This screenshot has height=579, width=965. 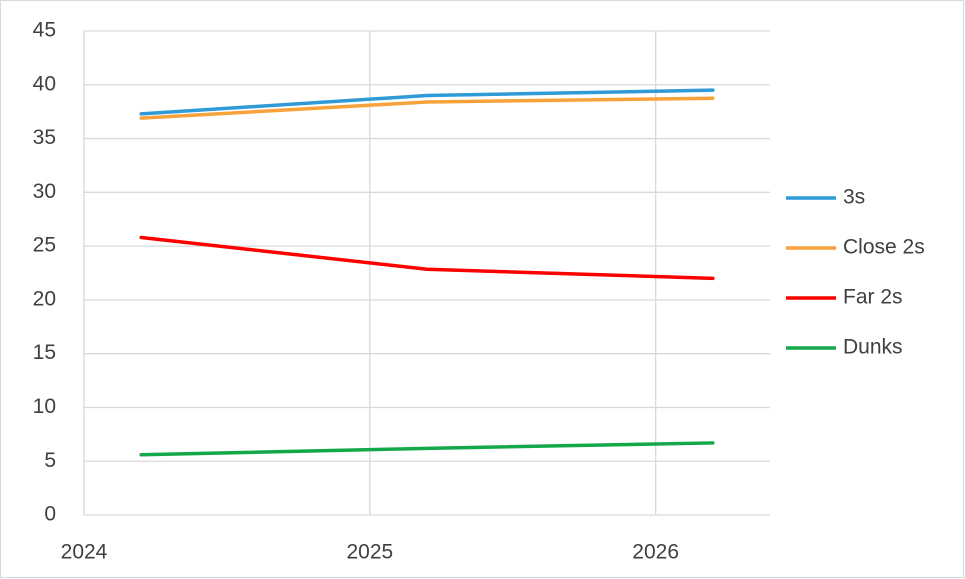 I want to click on y-tick-label: 20, so click(x=44, y=298).